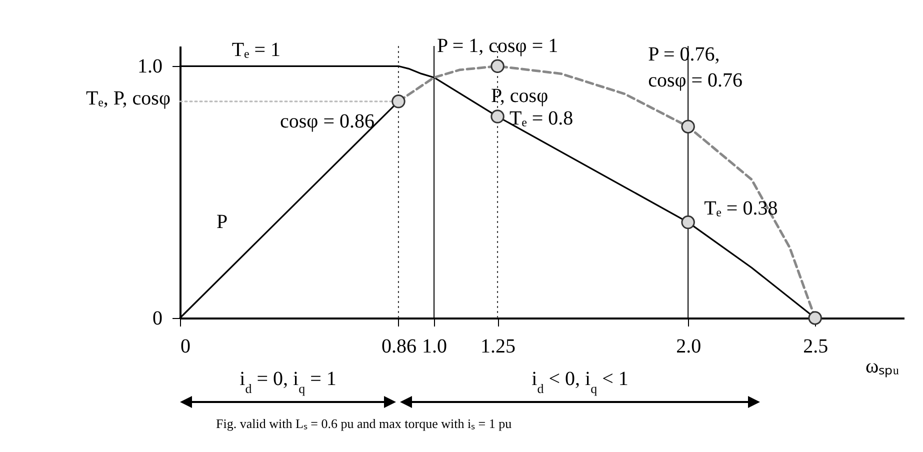 Image resolution: width=923 pixels, height=452 pixels. Describe the element at coordinates (364, 423) in the screenshot. I see `text: Fig. valid with Lₛ = 0.6 pu and max torque with iₛ = 1 pu` at that location.